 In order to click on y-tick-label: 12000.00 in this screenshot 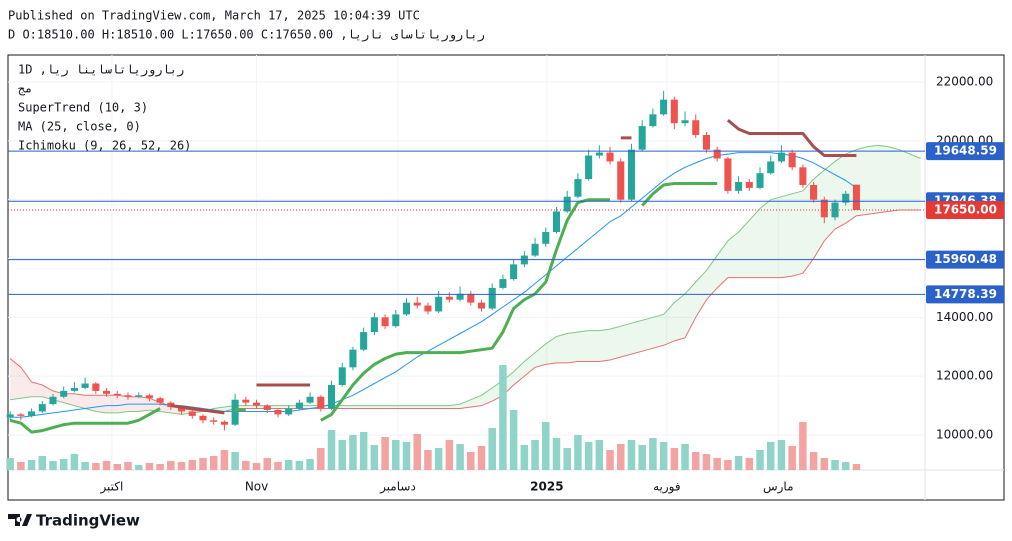, I will do `click(964, 376)`.